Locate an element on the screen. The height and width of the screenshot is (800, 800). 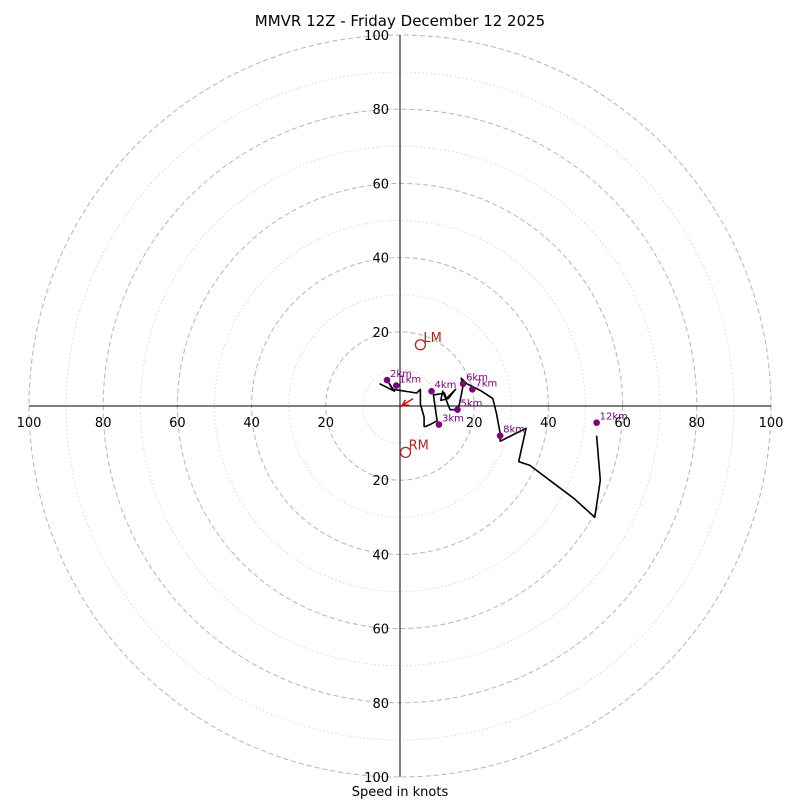
height-label-3km: 3km is located at coordinates (453, 419).